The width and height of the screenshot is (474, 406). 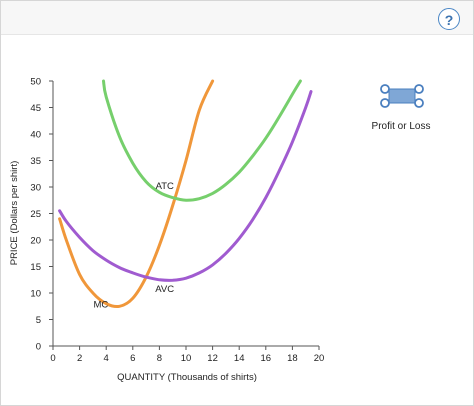 I want to click on y-tick-label: 10, so click(x=35, y=294).